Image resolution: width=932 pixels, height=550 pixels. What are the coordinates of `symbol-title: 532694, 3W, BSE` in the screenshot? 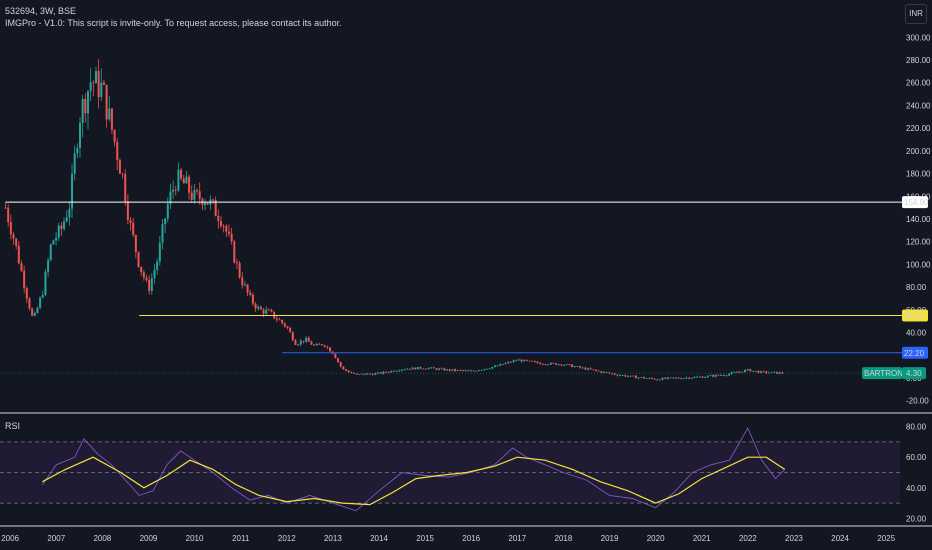 It's located at (41, 11).